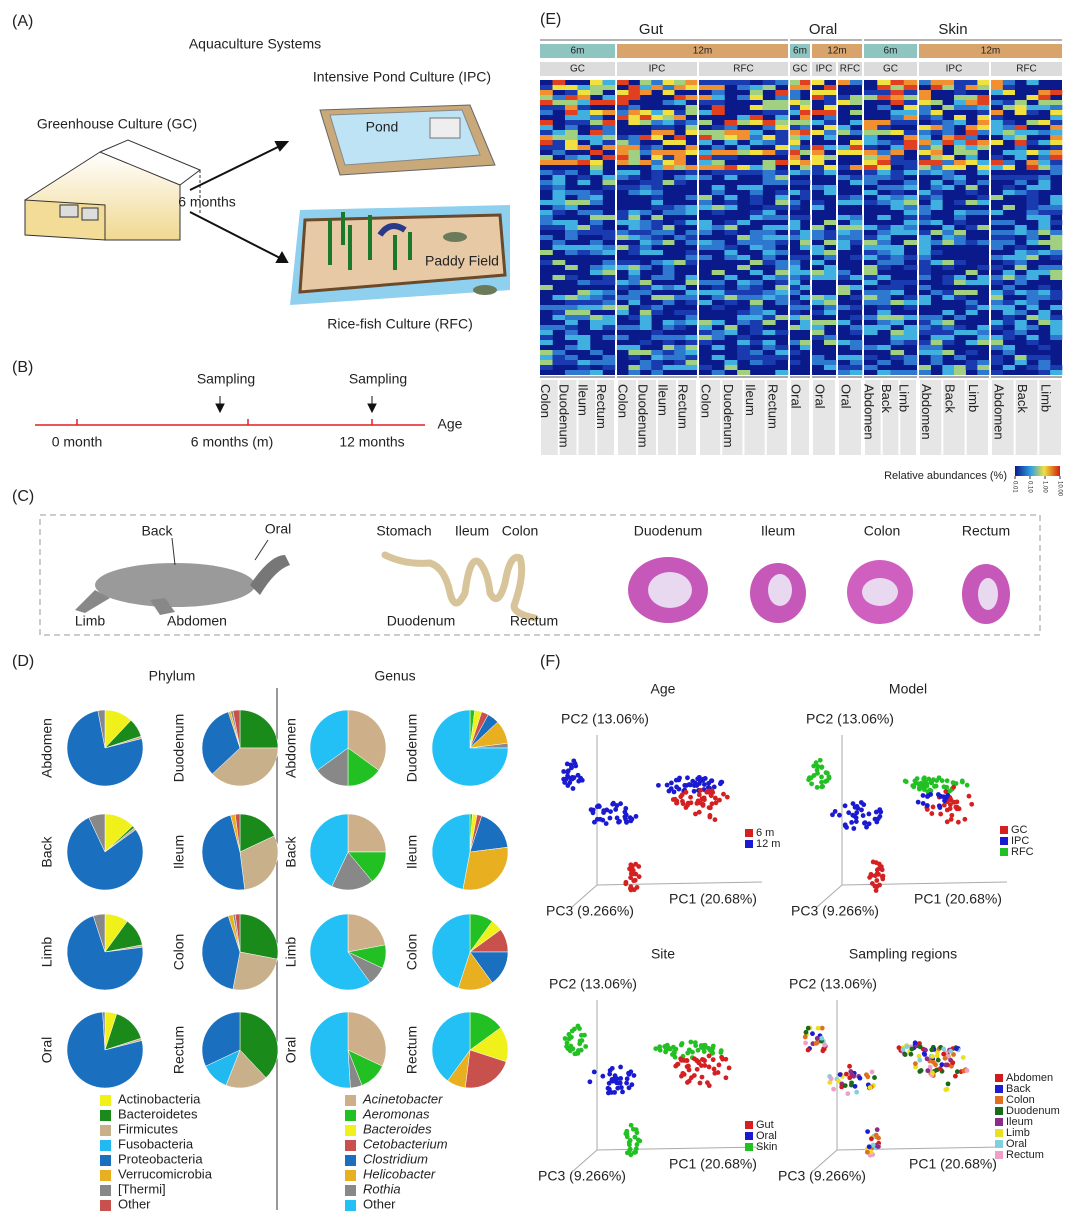 This screenshot has width=1080, height=1220. I want to click on axis-line, so click(679, 1148).